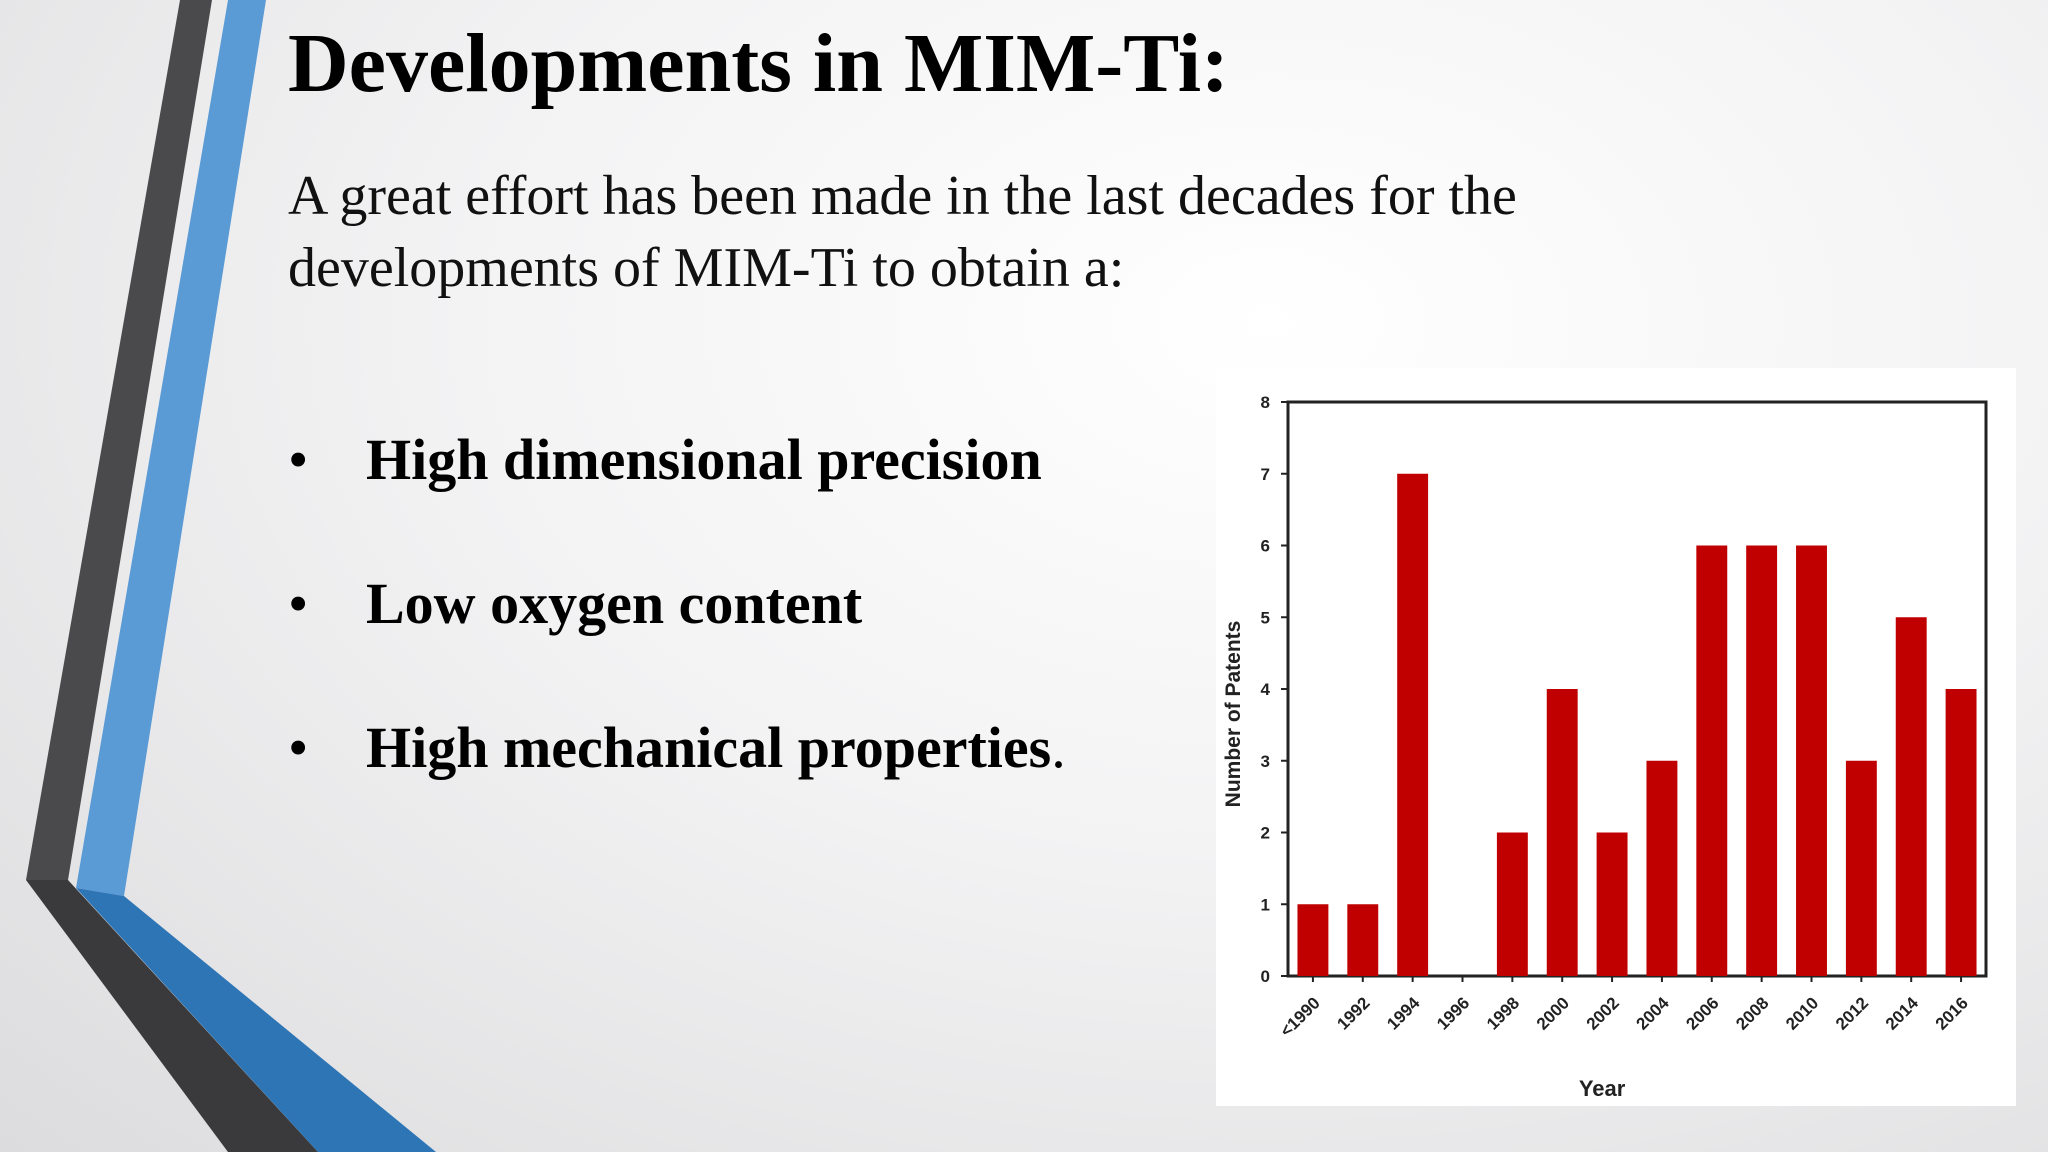  I want to click on x-tick-label: 2012, so click(1852, 1013).